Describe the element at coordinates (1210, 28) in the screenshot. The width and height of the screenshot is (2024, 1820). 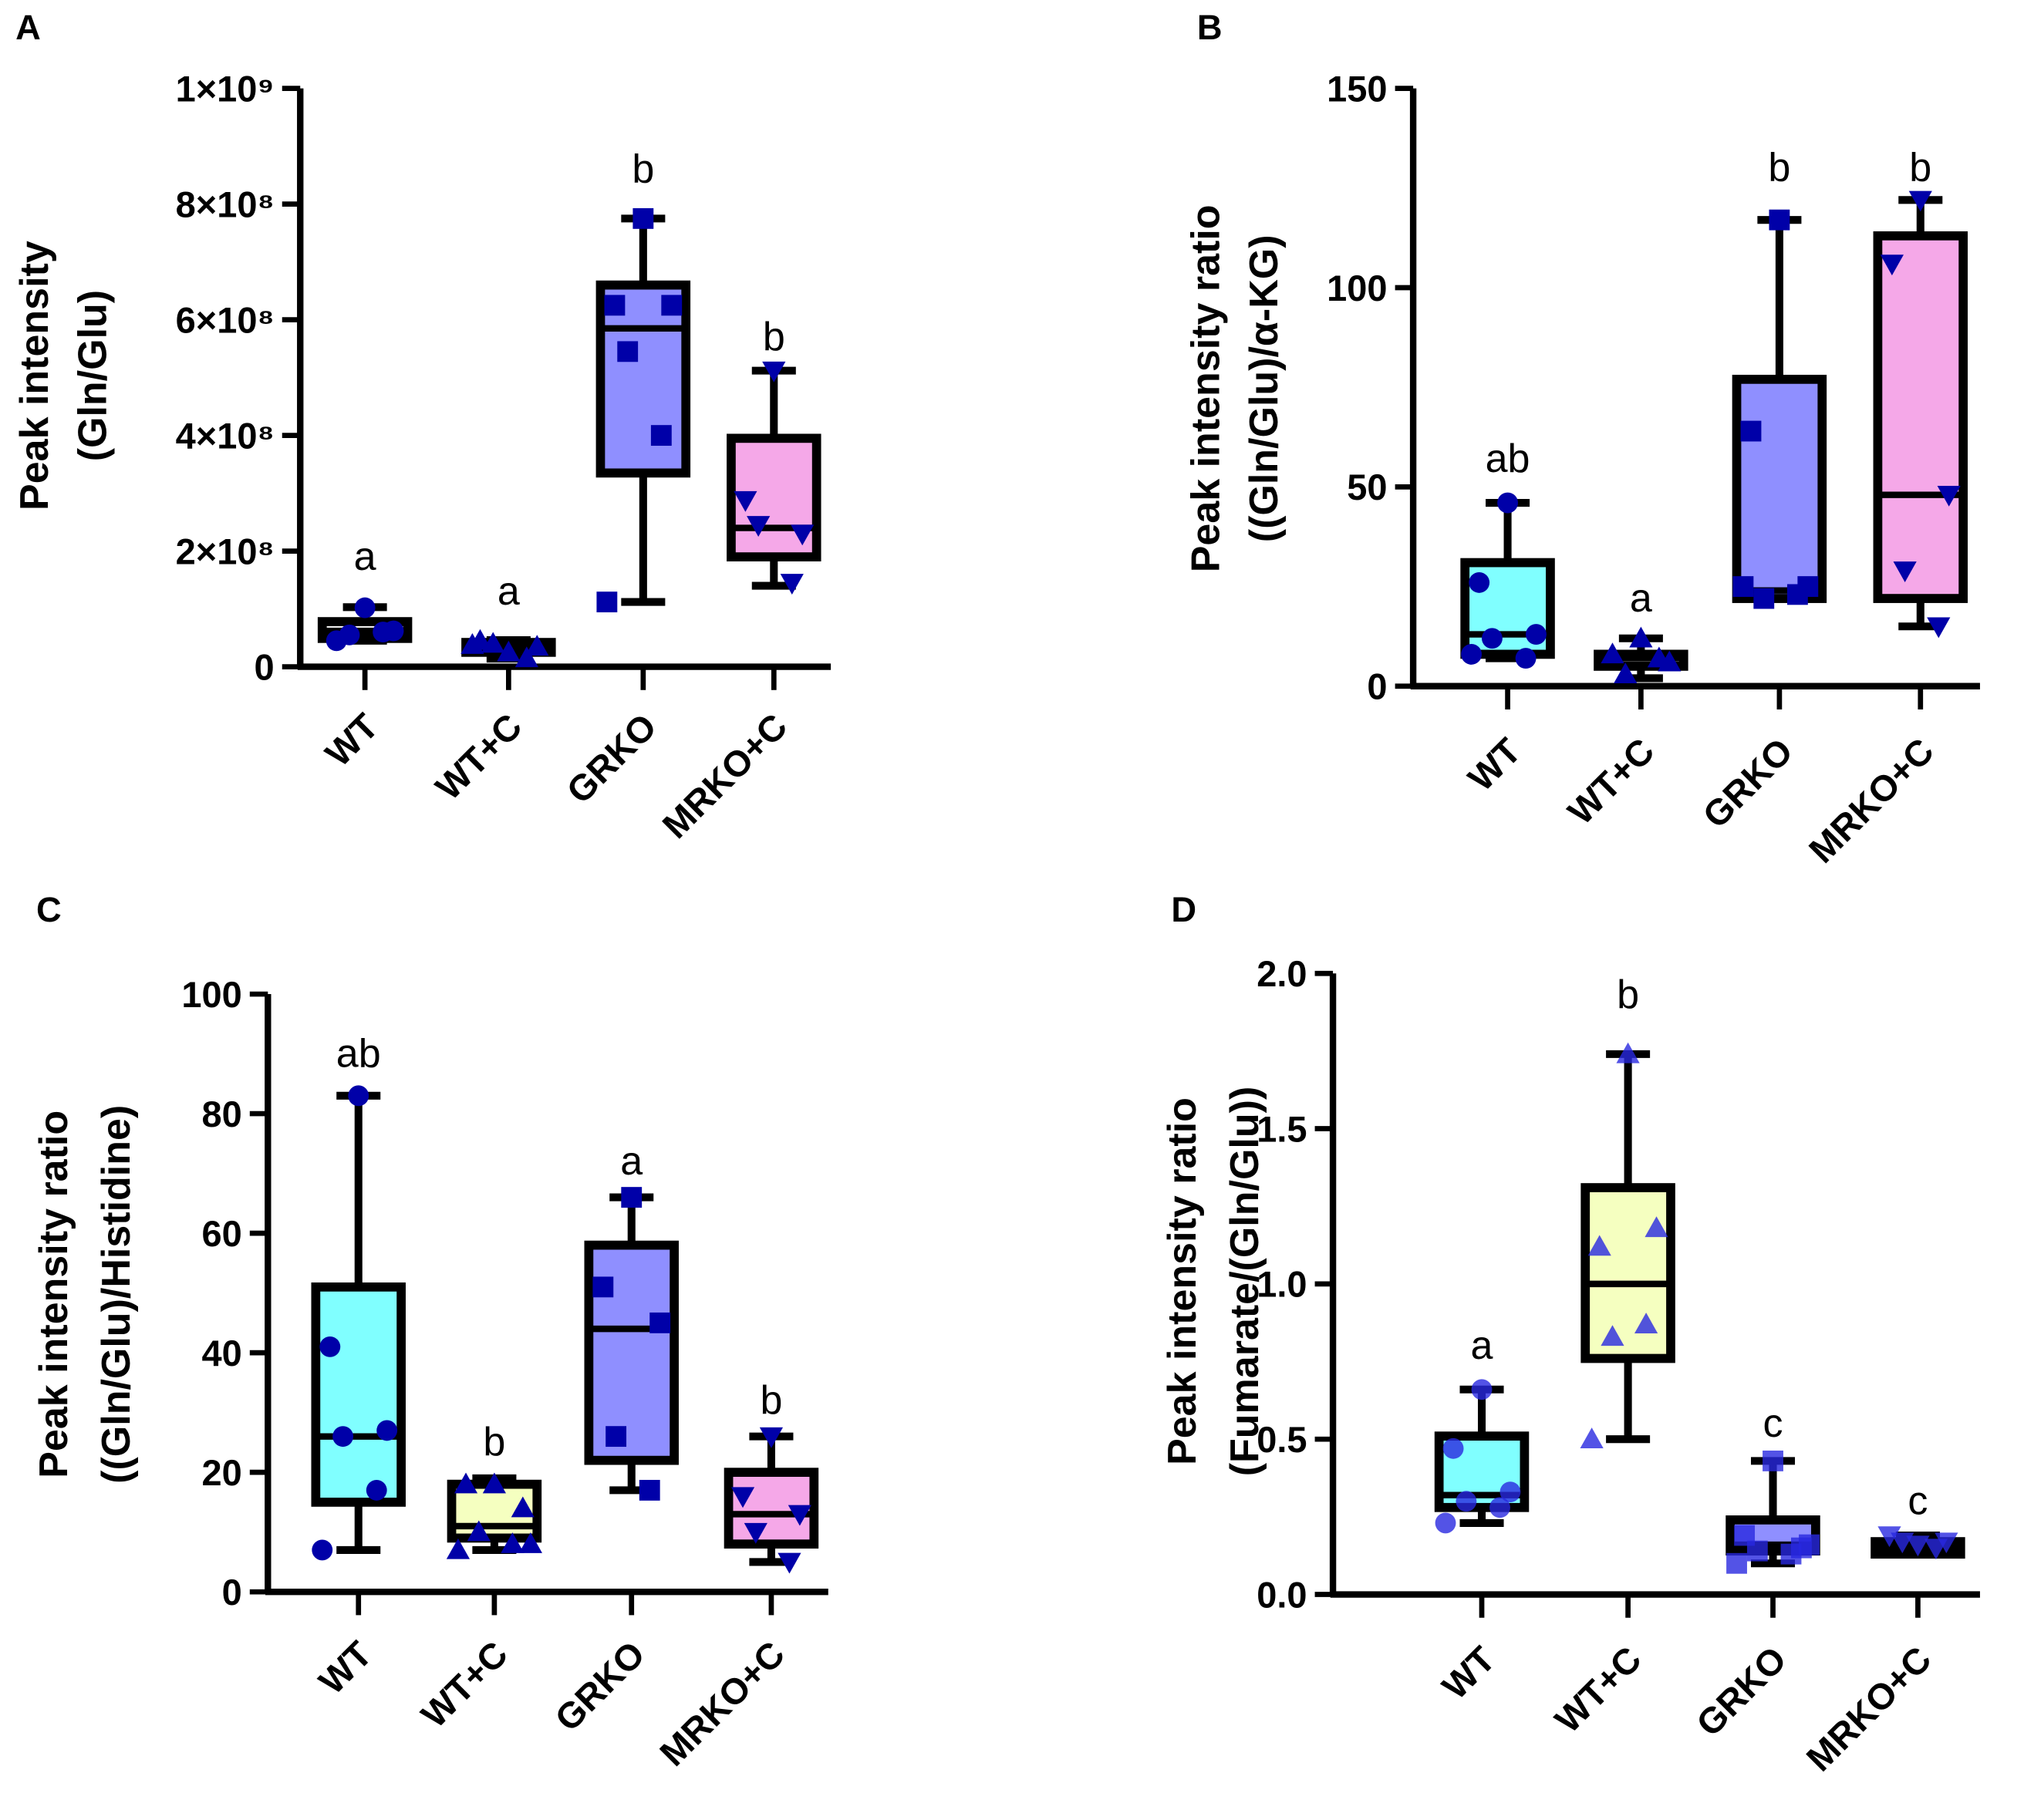
I see `panel-letter: B` at that location.